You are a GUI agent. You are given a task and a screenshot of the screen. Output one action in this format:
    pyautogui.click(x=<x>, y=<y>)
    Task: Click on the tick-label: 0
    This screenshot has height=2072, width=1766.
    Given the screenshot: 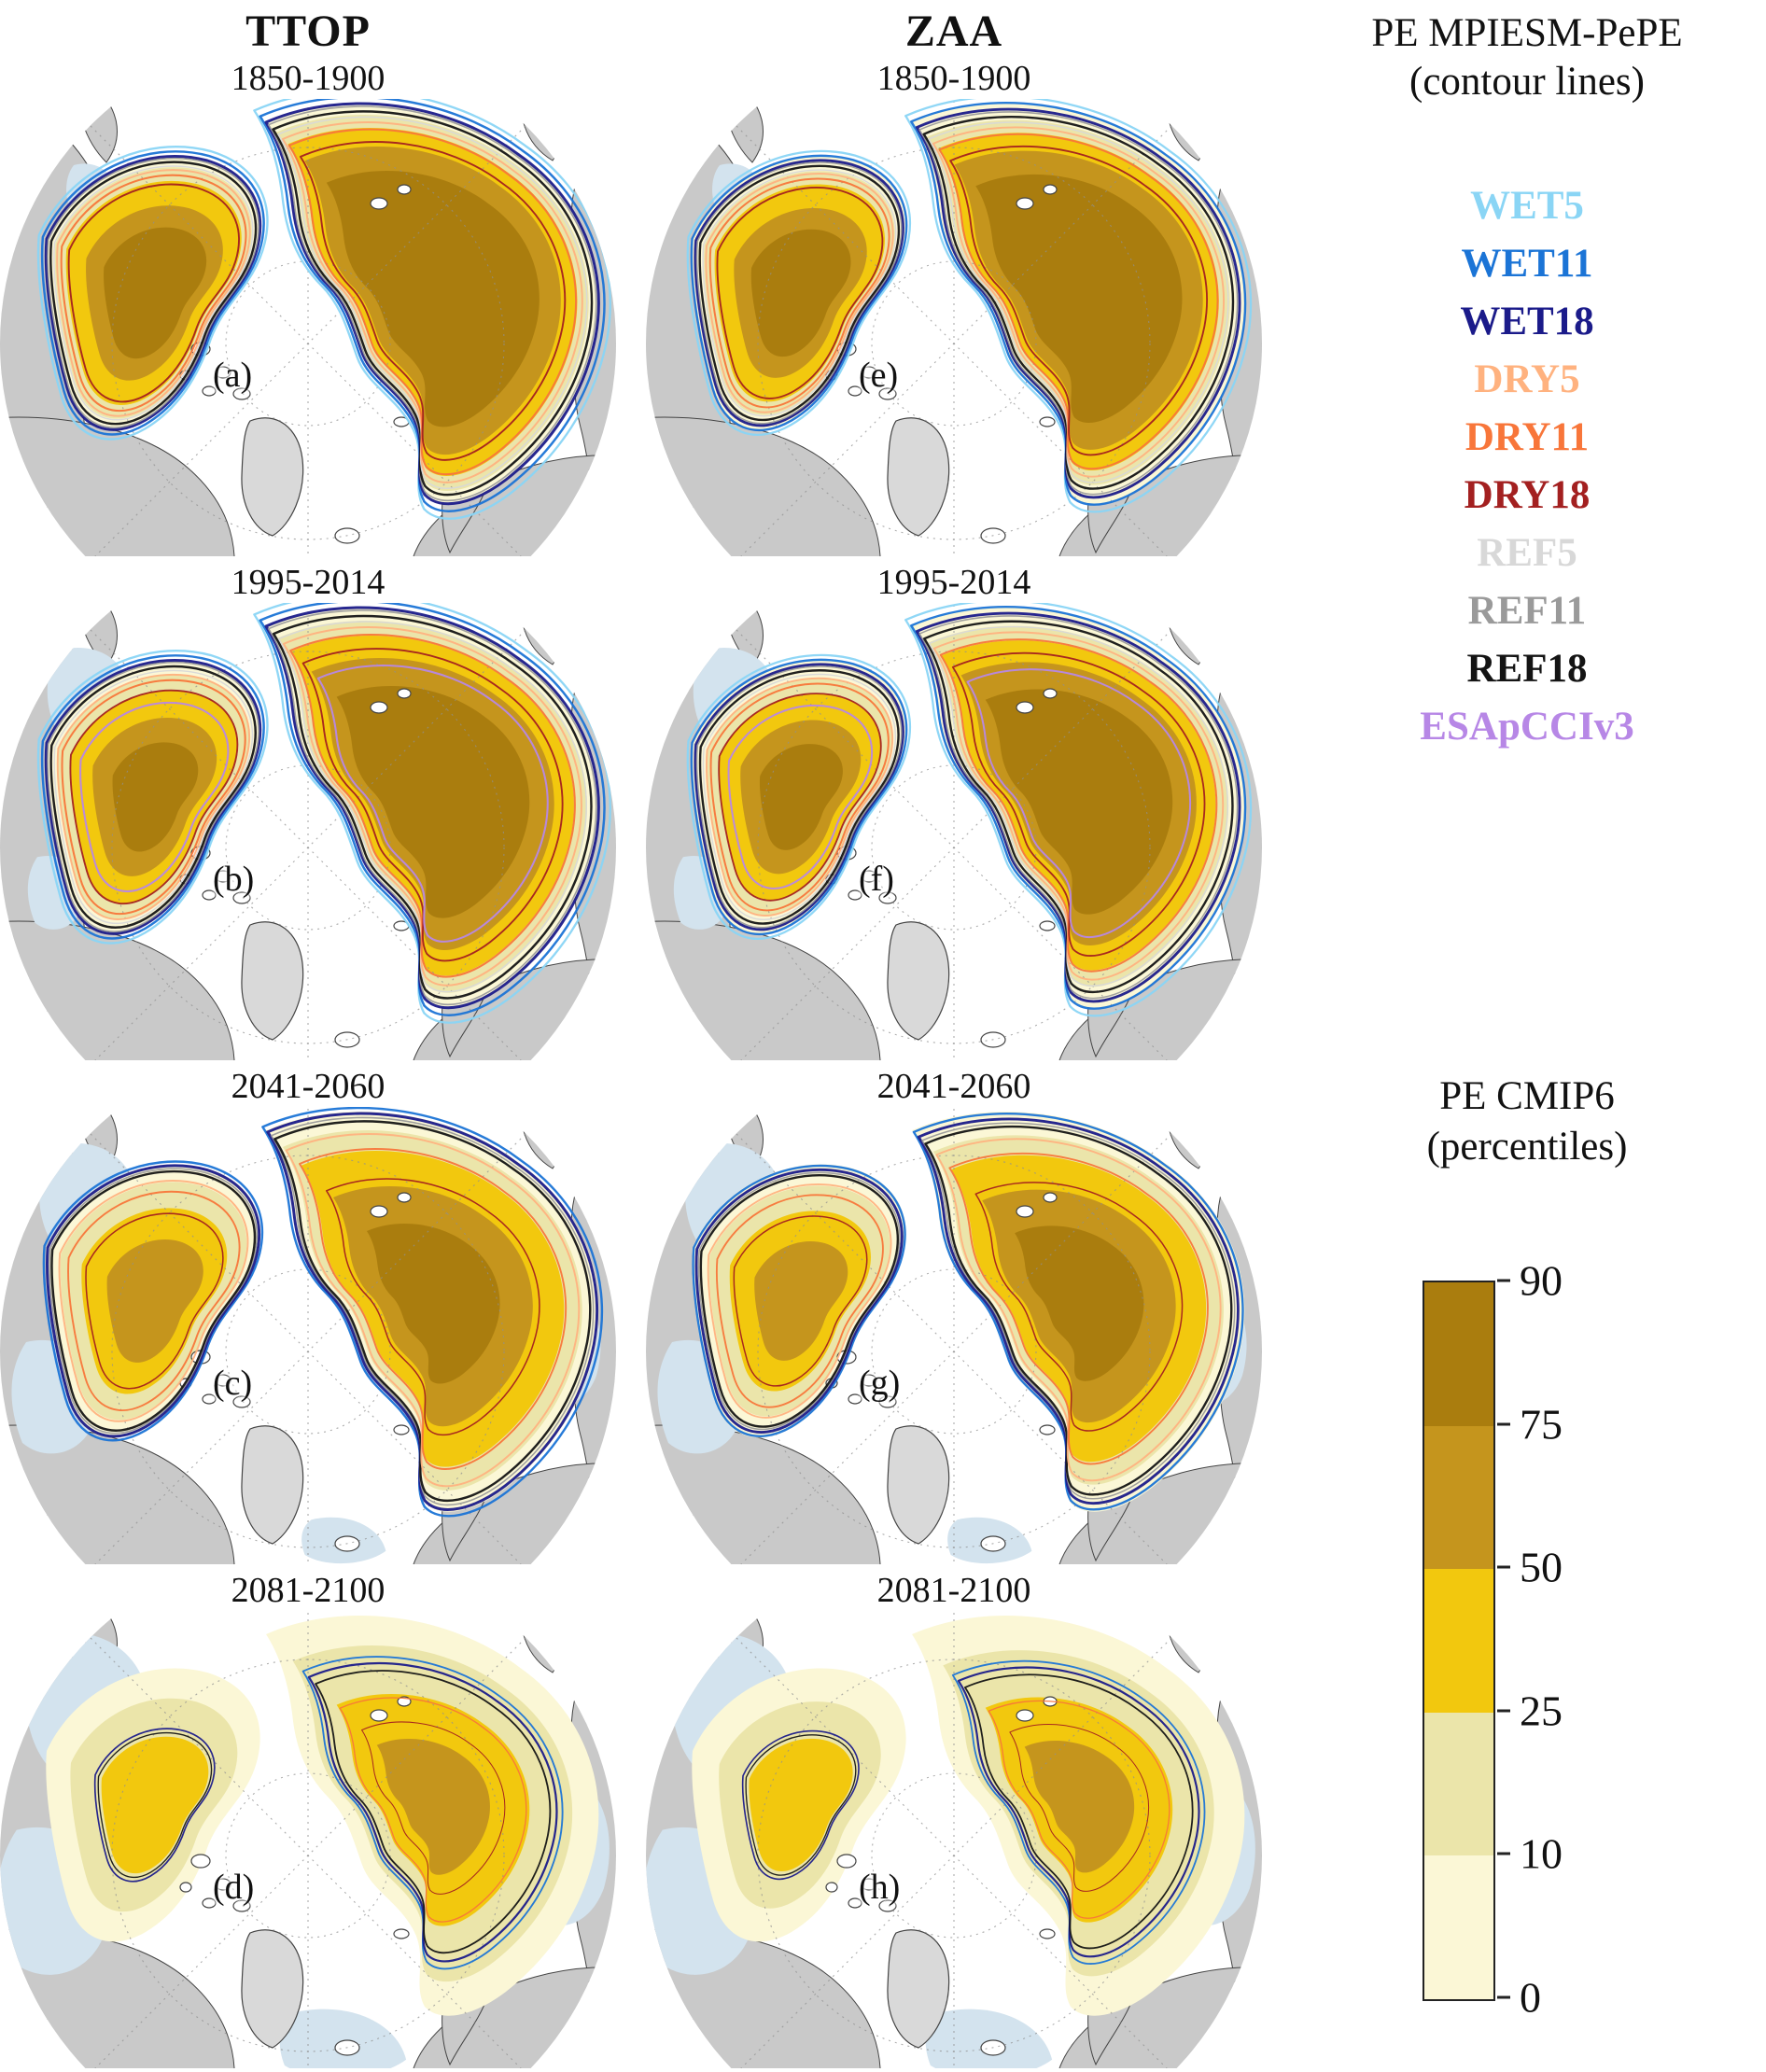 What is the action you would take?
    pyautogui.click(x=1531, y=1998)
    